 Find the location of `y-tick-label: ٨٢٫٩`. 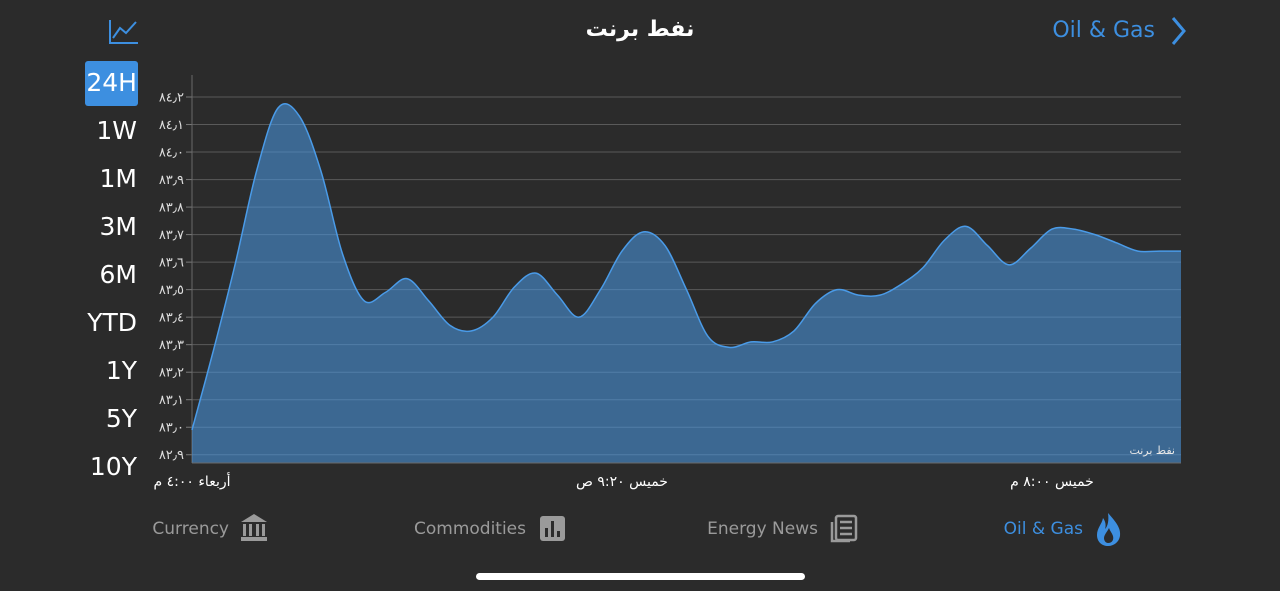

y-tick-label: ٨٢٫٩ is located at coordinates (171, 455).